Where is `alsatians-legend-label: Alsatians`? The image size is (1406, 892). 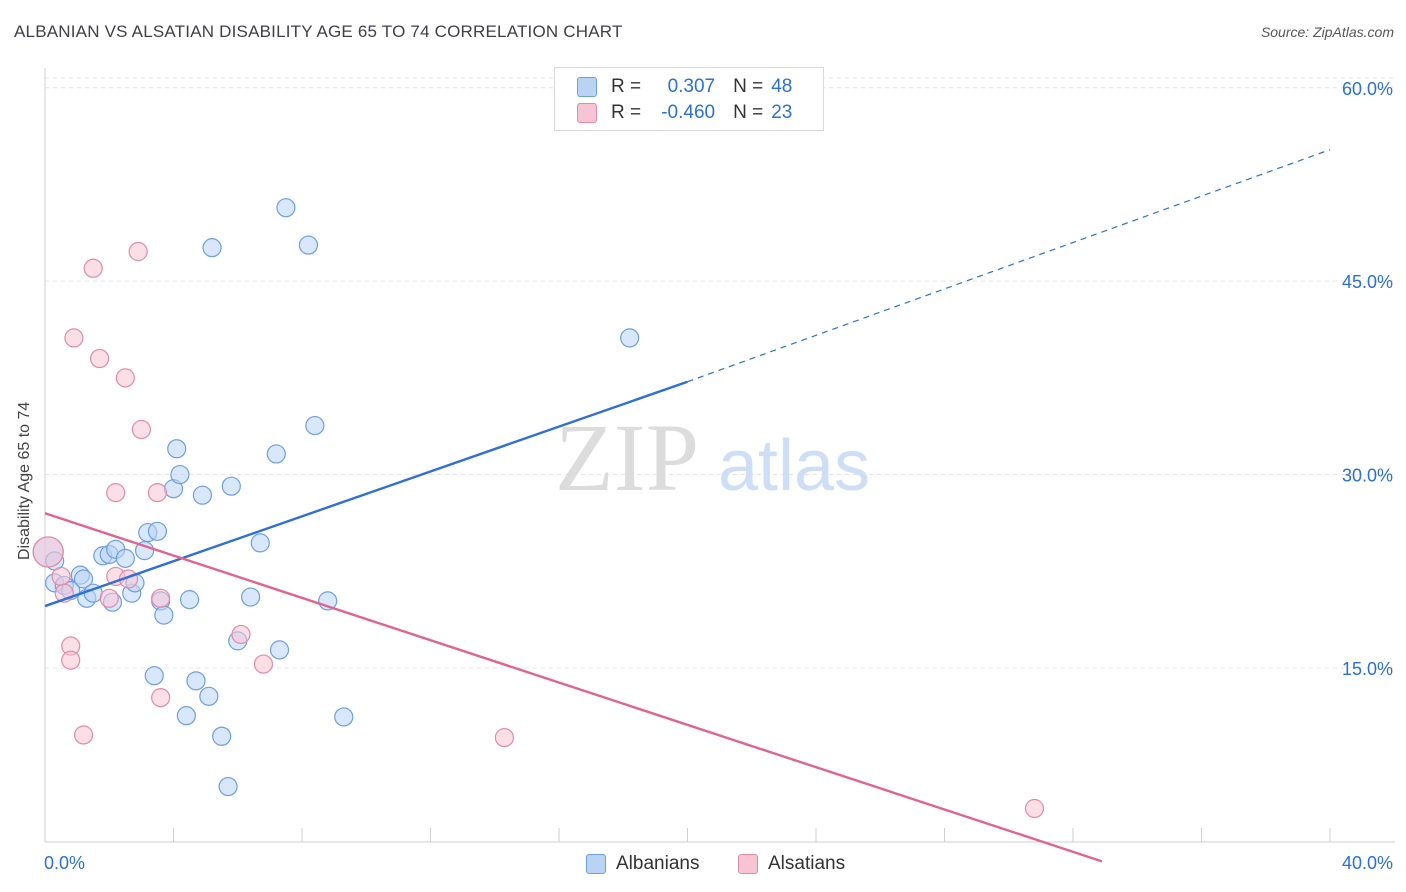 alsatians-legend-label: Alsatians is located at coordinates (807, 863).